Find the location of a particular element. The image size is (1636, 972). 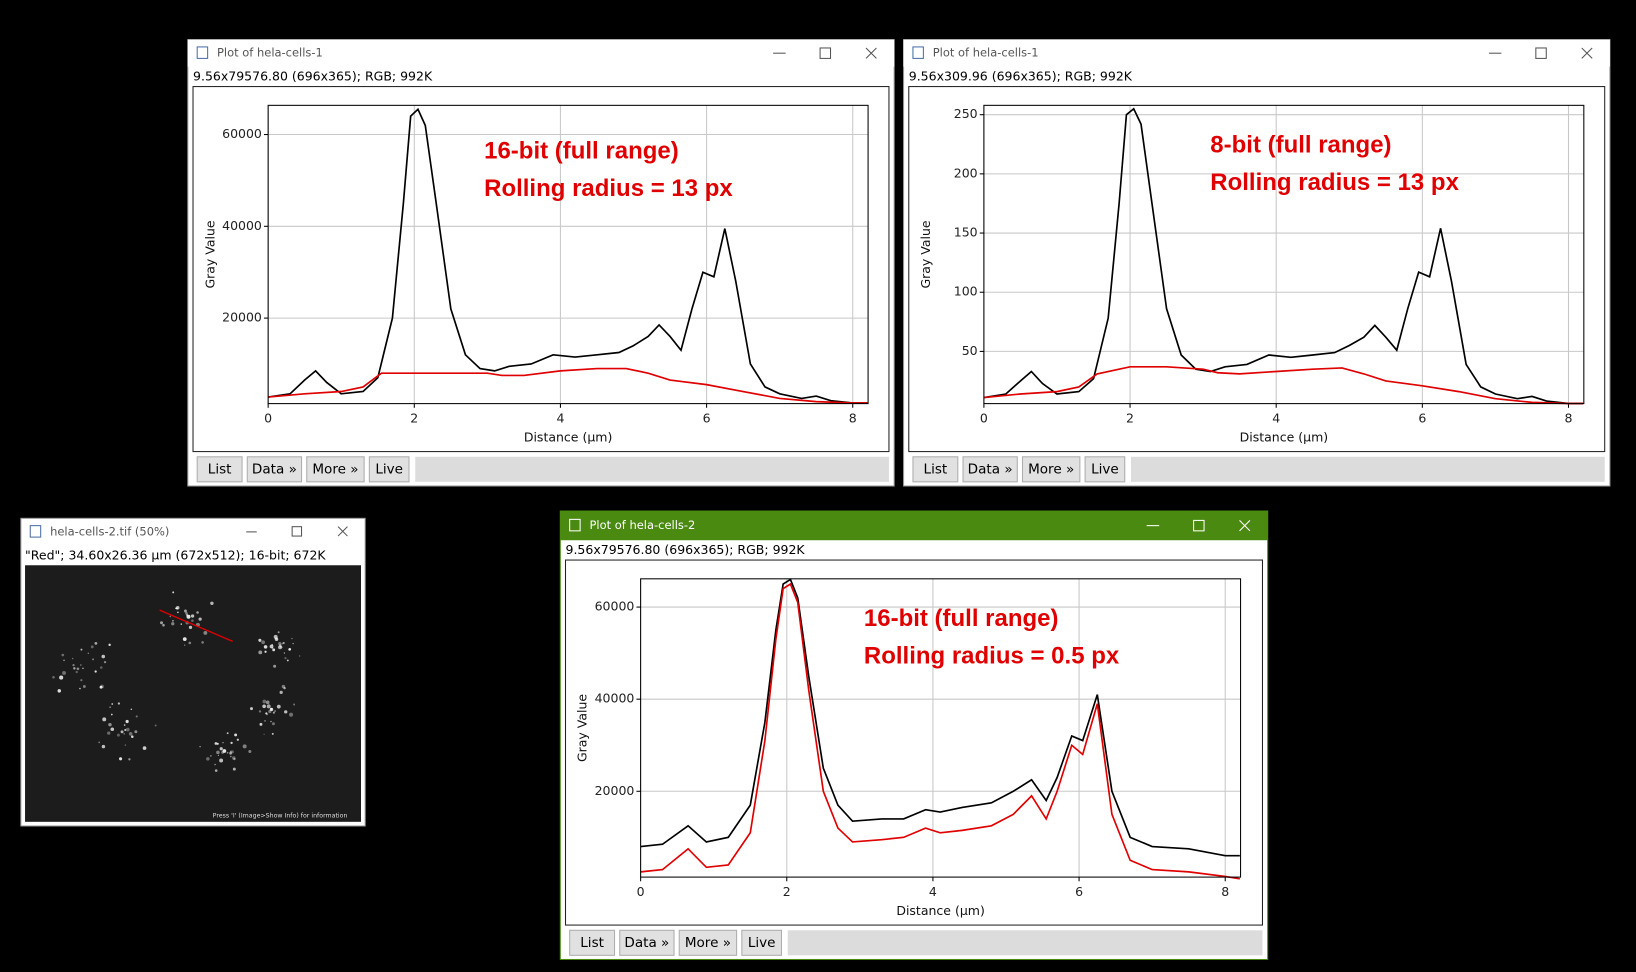

annotation: 16-bit (full range) is located at coordinates (961, 618).